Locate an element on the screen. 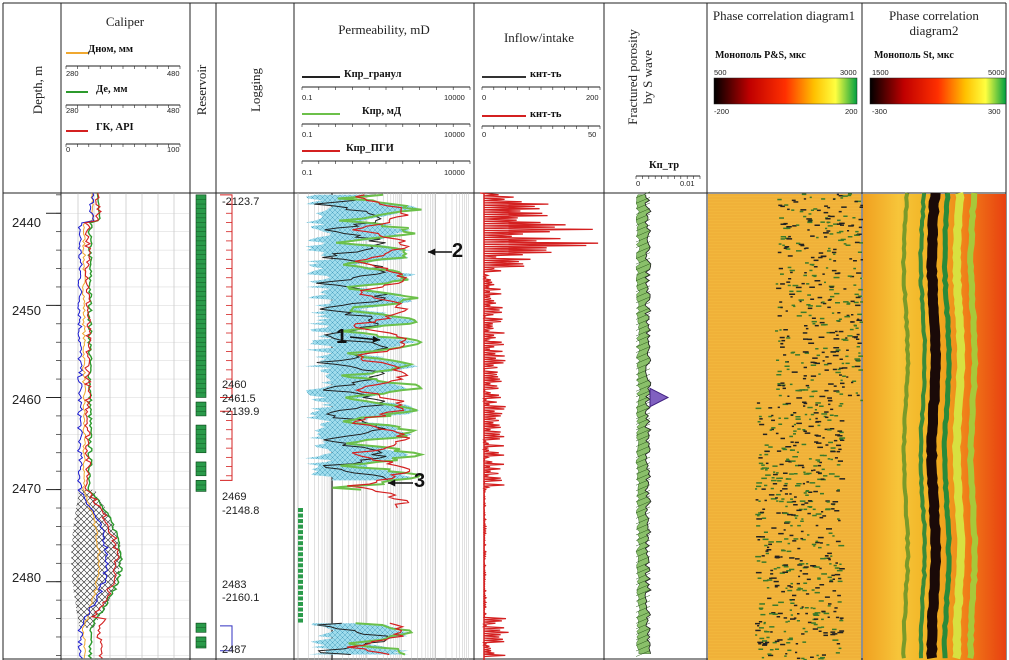 This screenshot has width=1009, height=660. legend-de: Де, мм is located at coordinates (112, 89).